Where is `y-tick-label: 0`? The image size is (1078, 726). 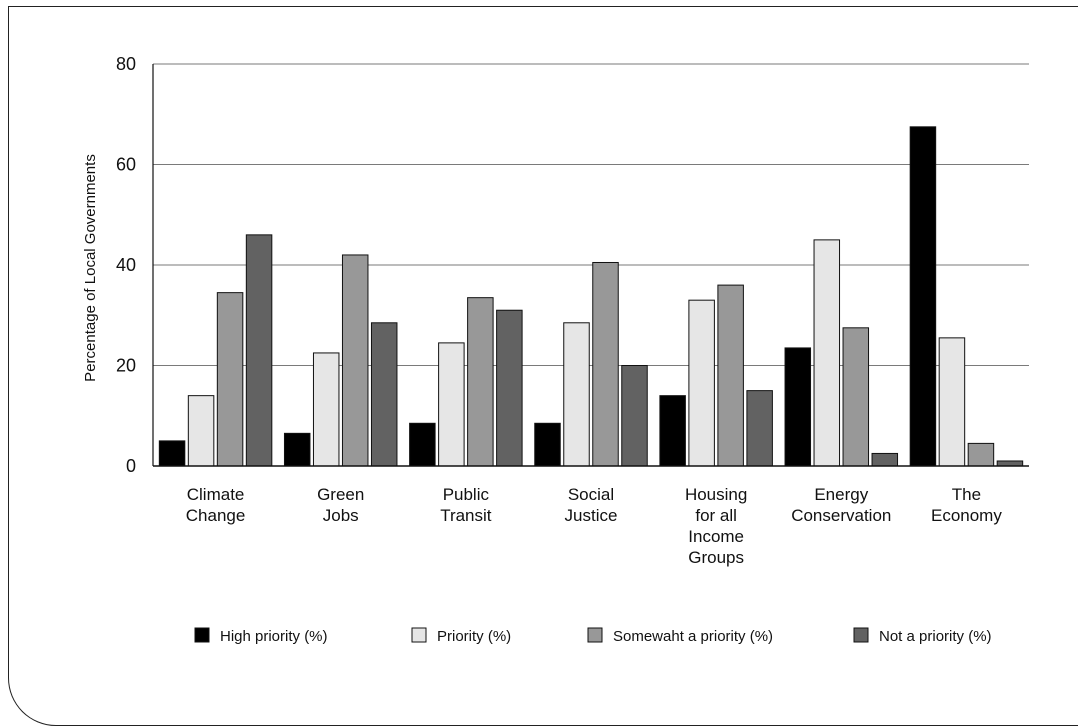 y-tick-label: 0 is located at coordinates (131, 466).